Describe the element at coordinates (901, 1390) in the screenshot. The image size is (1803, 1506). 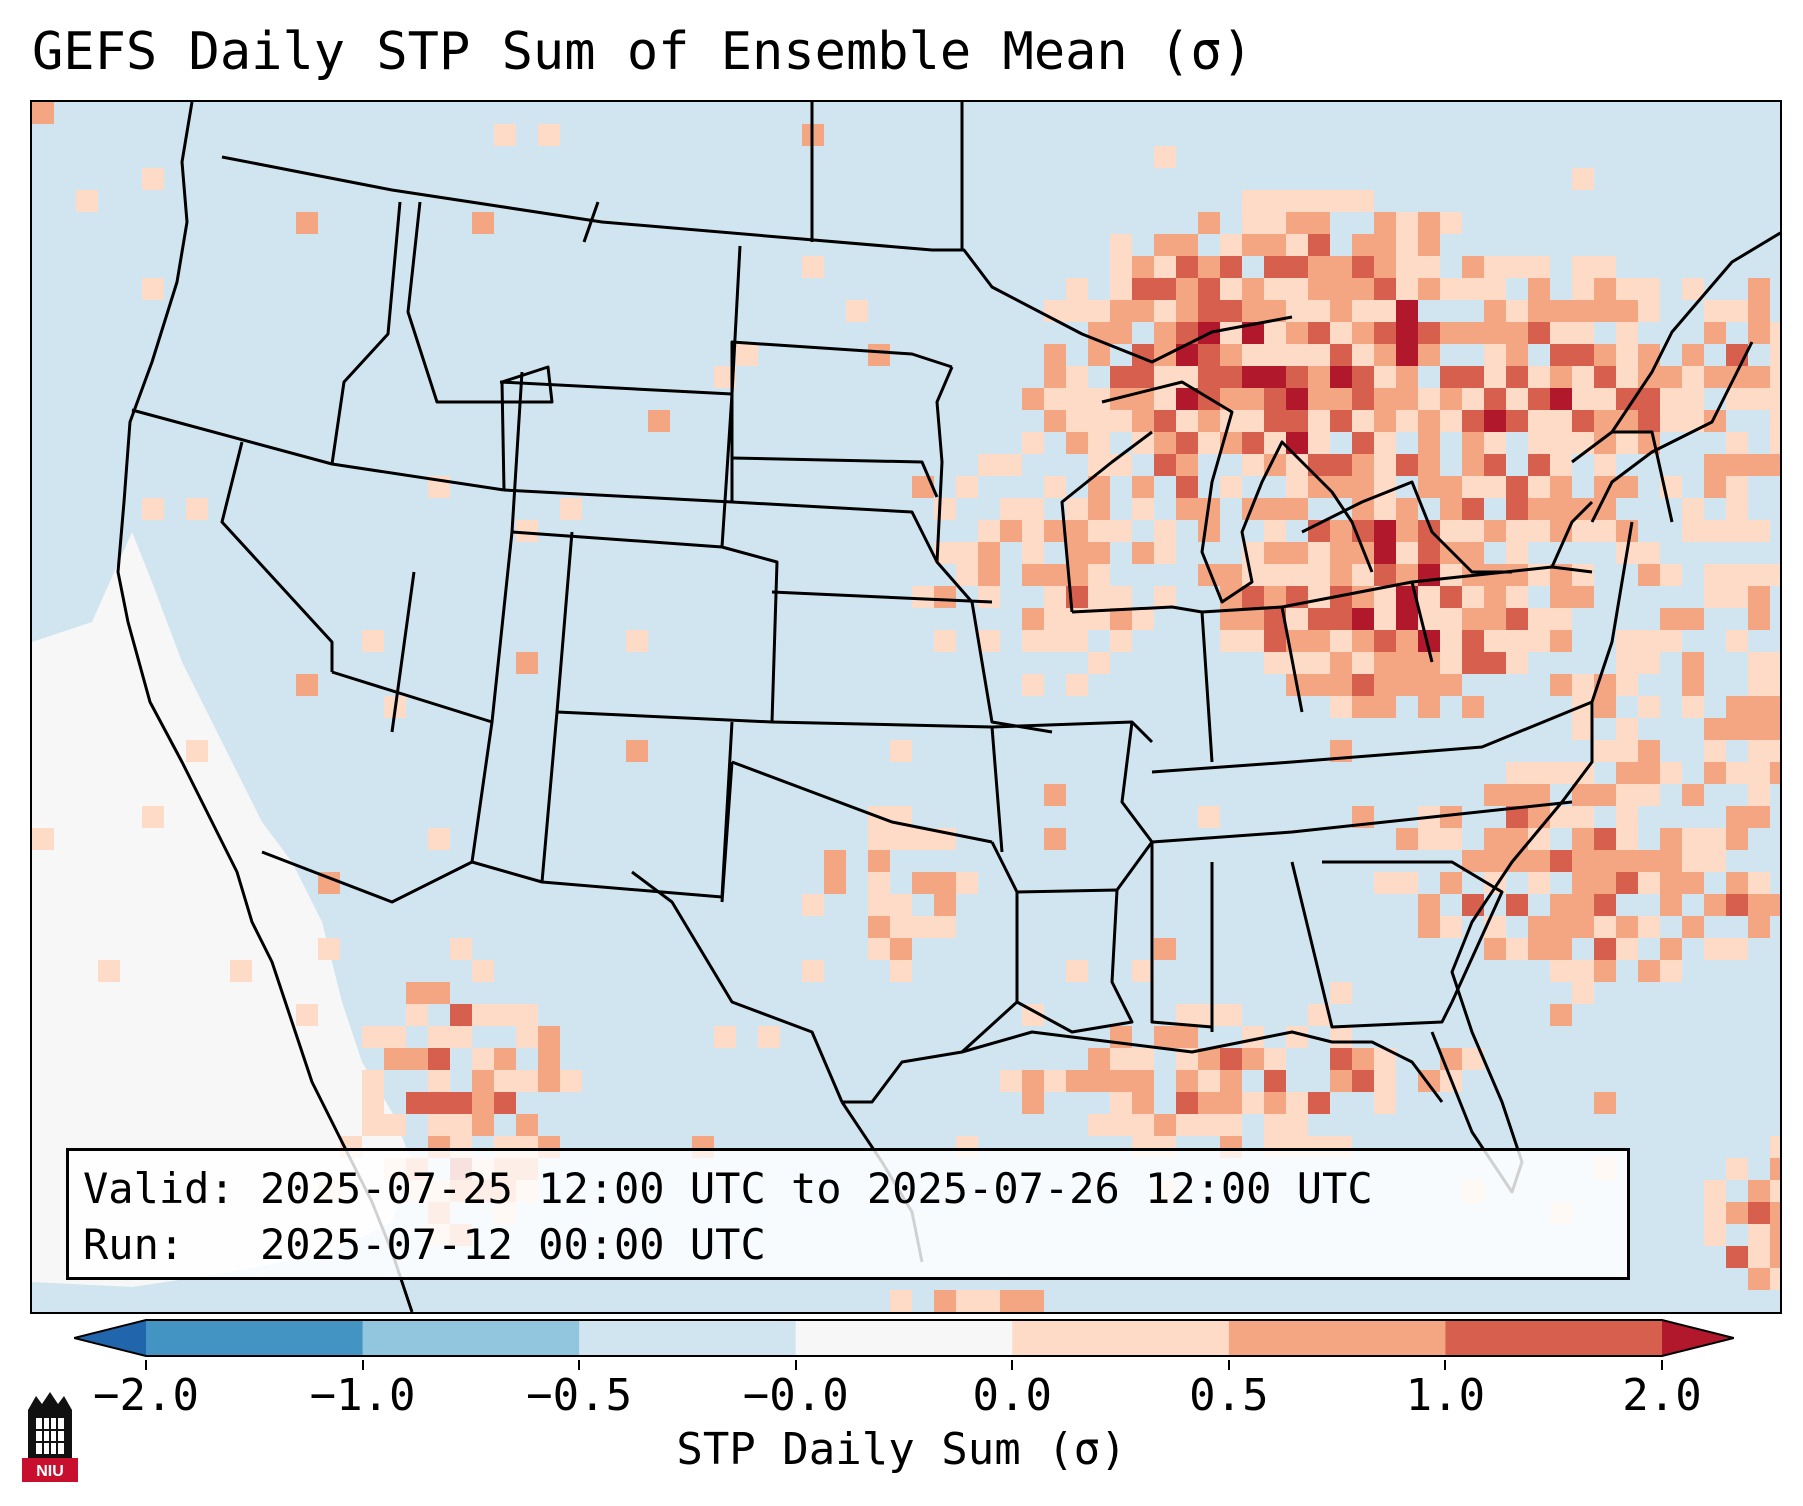
I see `colorbar-ticks: −2.0 −1.0 −0.5 −0.0 0.0 0.5 1.0 2.0` at that location.